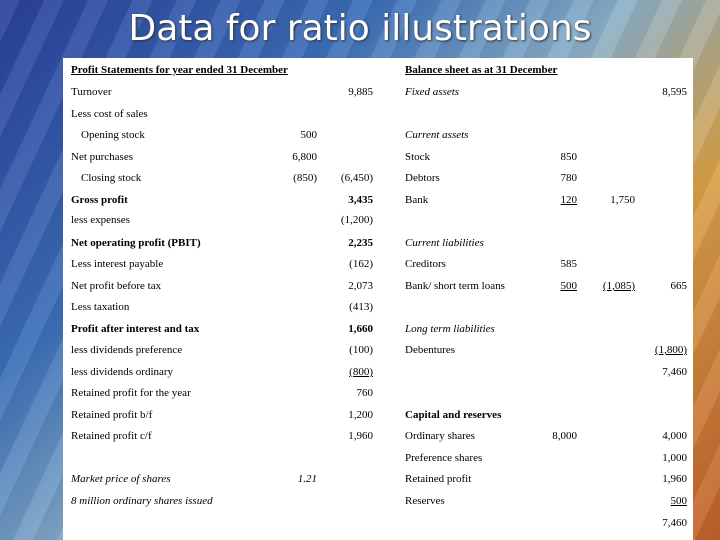  I want to click on market-price-label: Market price of shares, so click(121, 479).